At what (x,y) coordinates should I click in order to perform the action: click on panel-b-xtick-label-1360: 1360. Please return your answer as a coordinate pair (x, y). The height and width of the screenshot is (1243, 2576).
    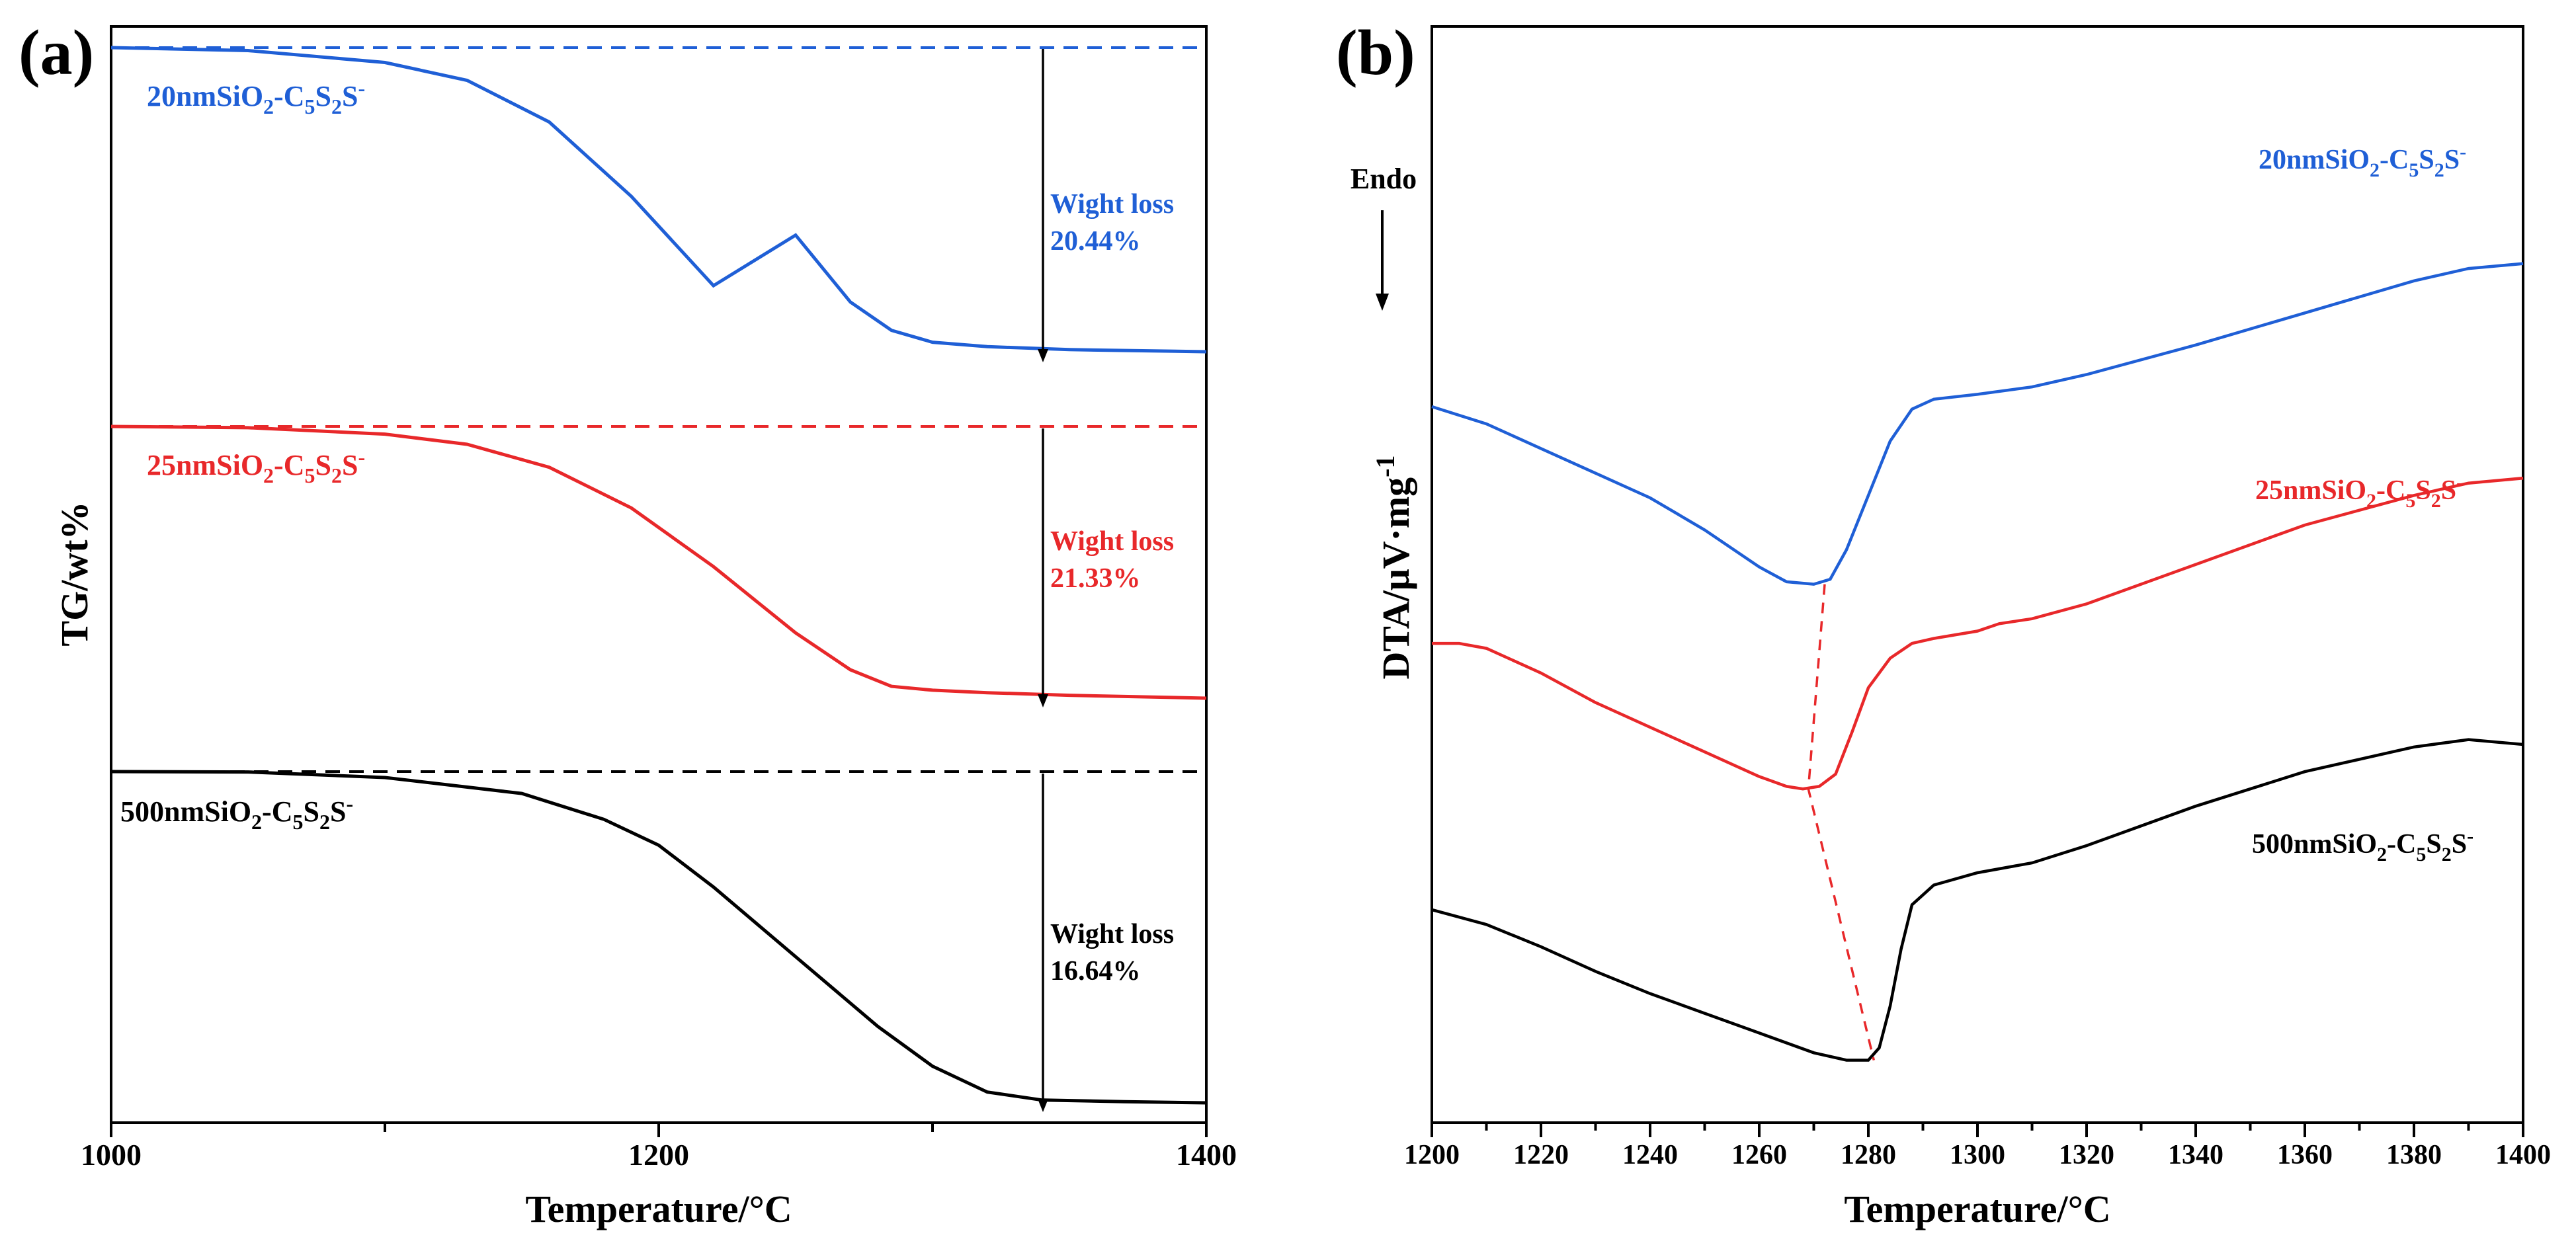
    Looking at the image, I should click on (2305, 1155).